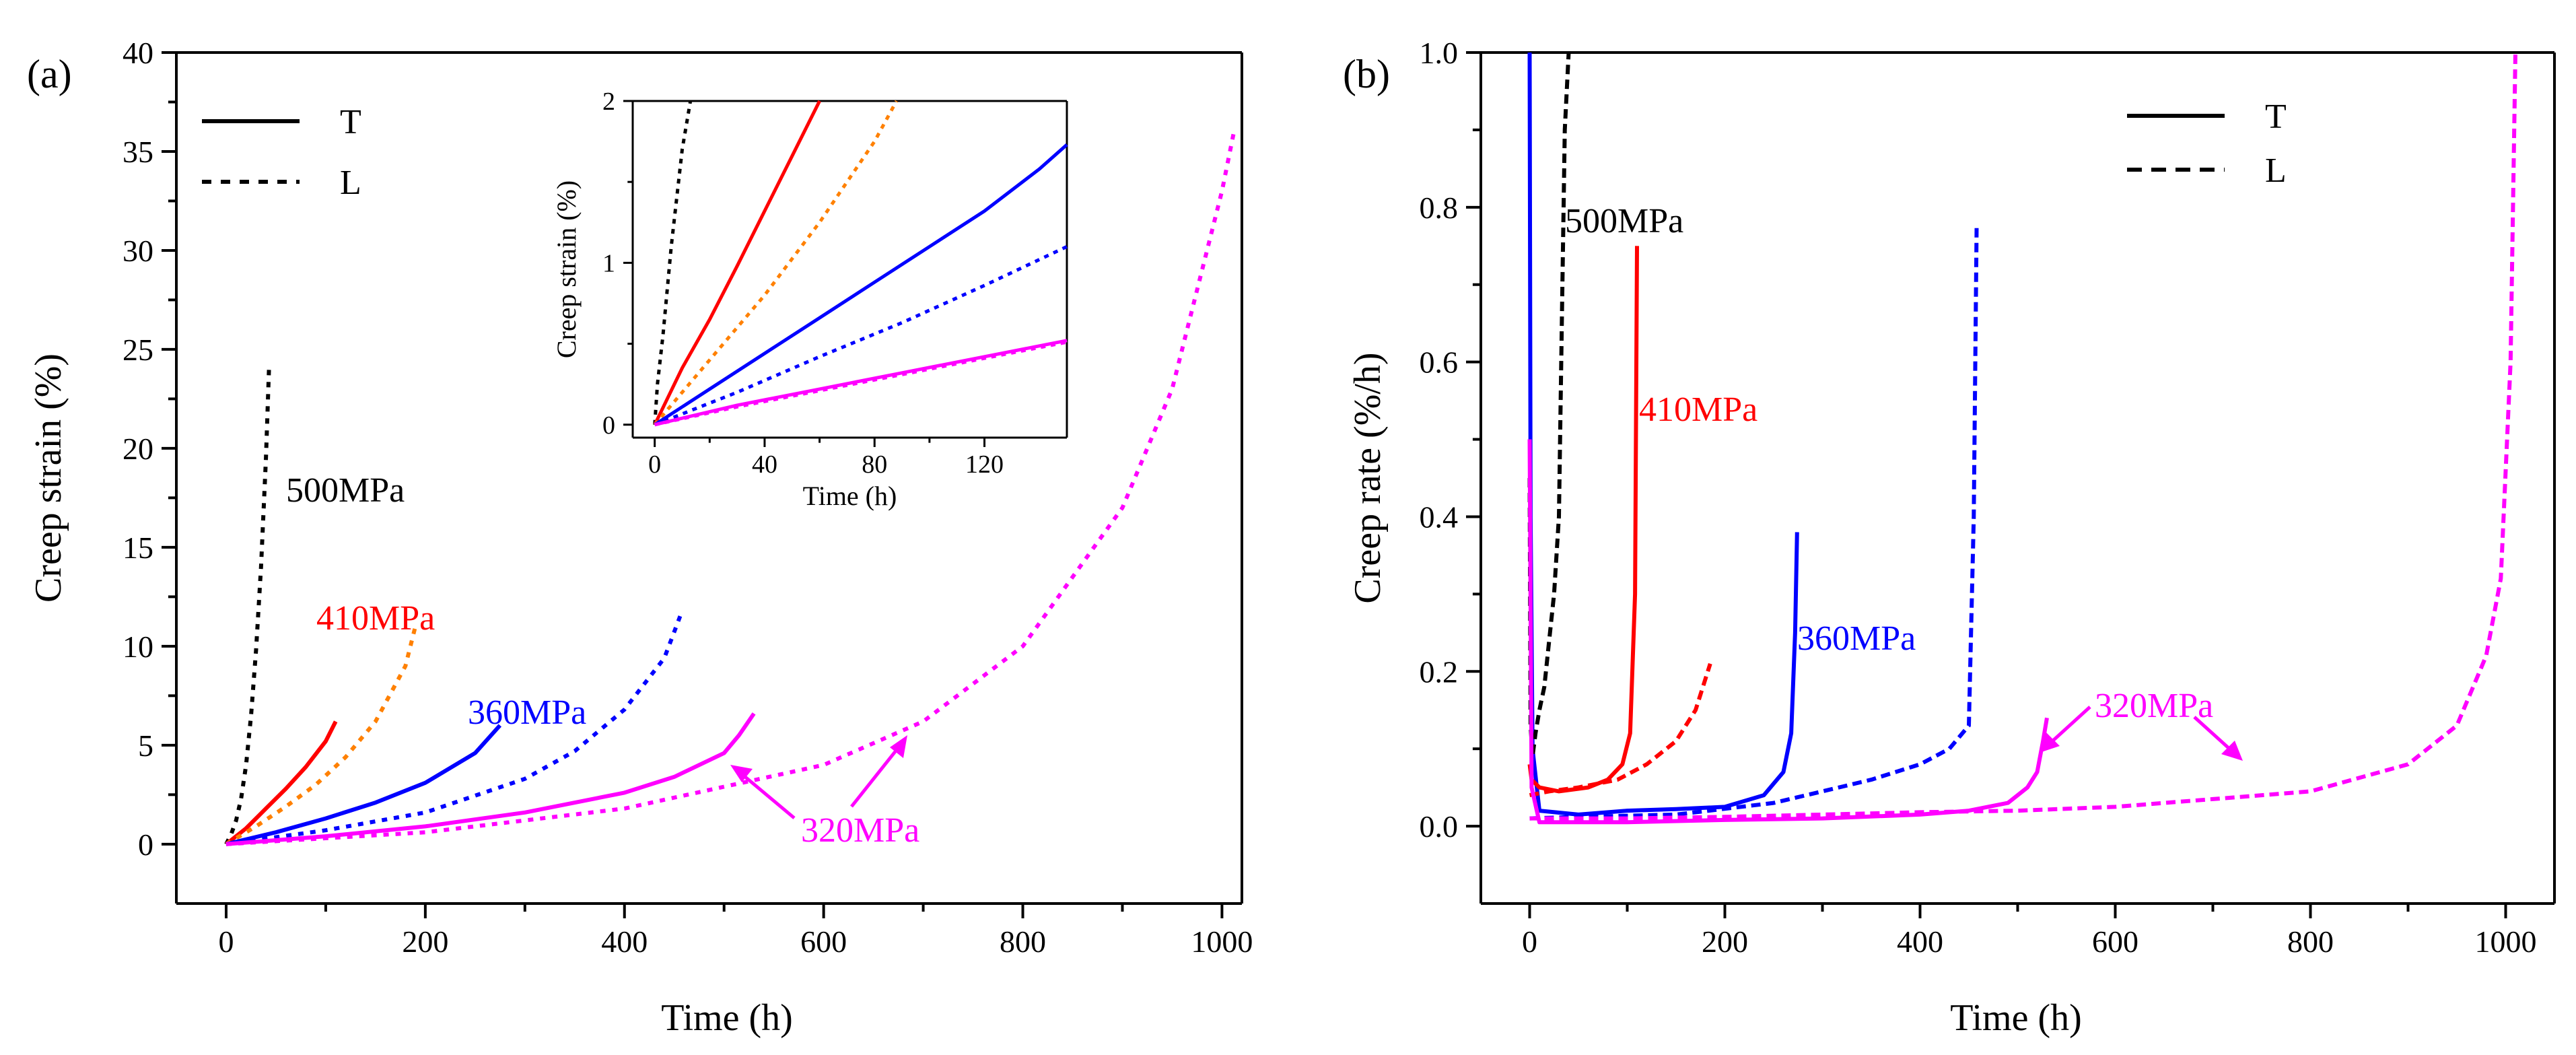 The image size is (2576, 1055). I want to click on panel-b-y-tick-label: 0.8, so click(1439, 208).